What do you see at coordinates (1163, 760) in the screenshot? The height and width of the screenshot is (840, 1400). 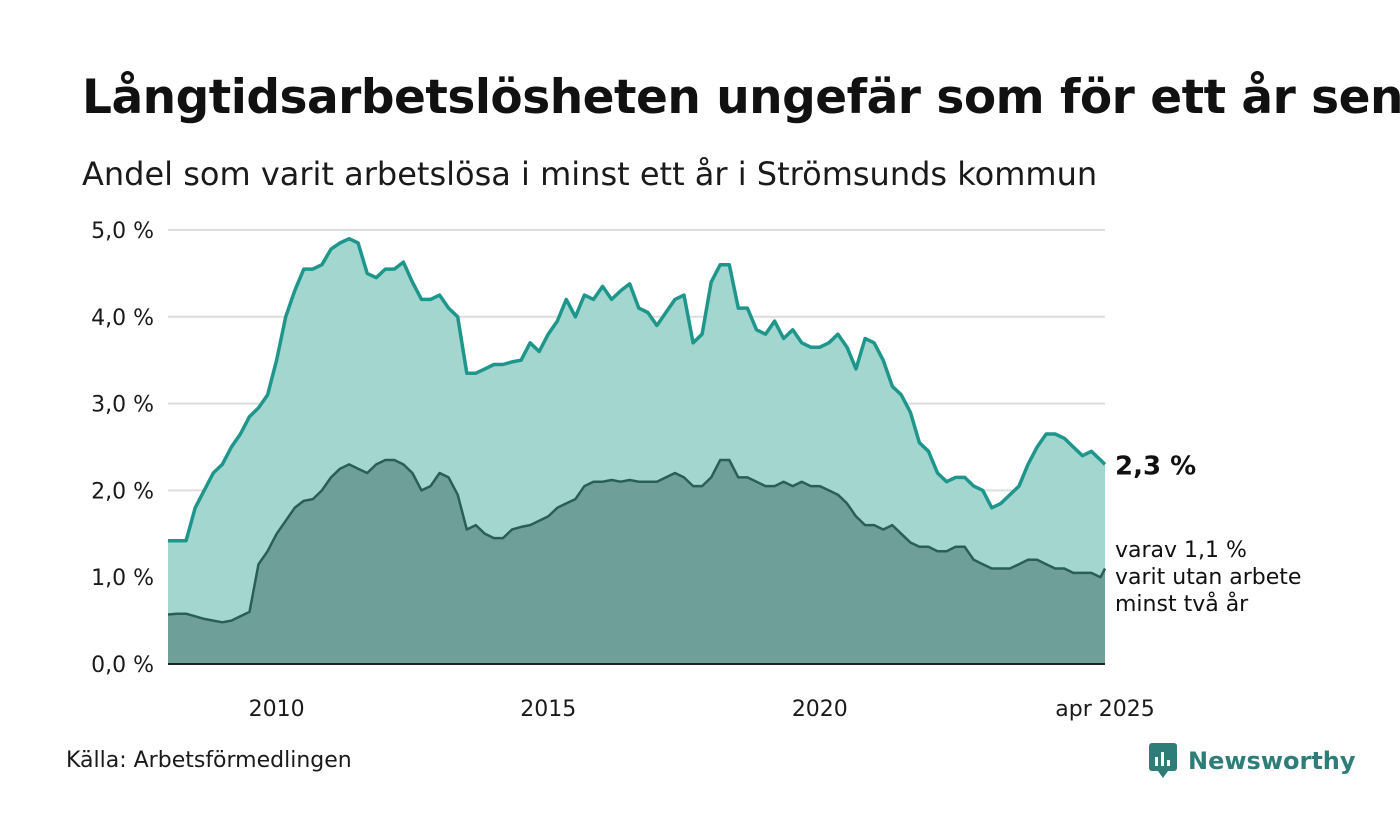 I see `newsworthy-logo-icon` at bounding box center [1163, 760].